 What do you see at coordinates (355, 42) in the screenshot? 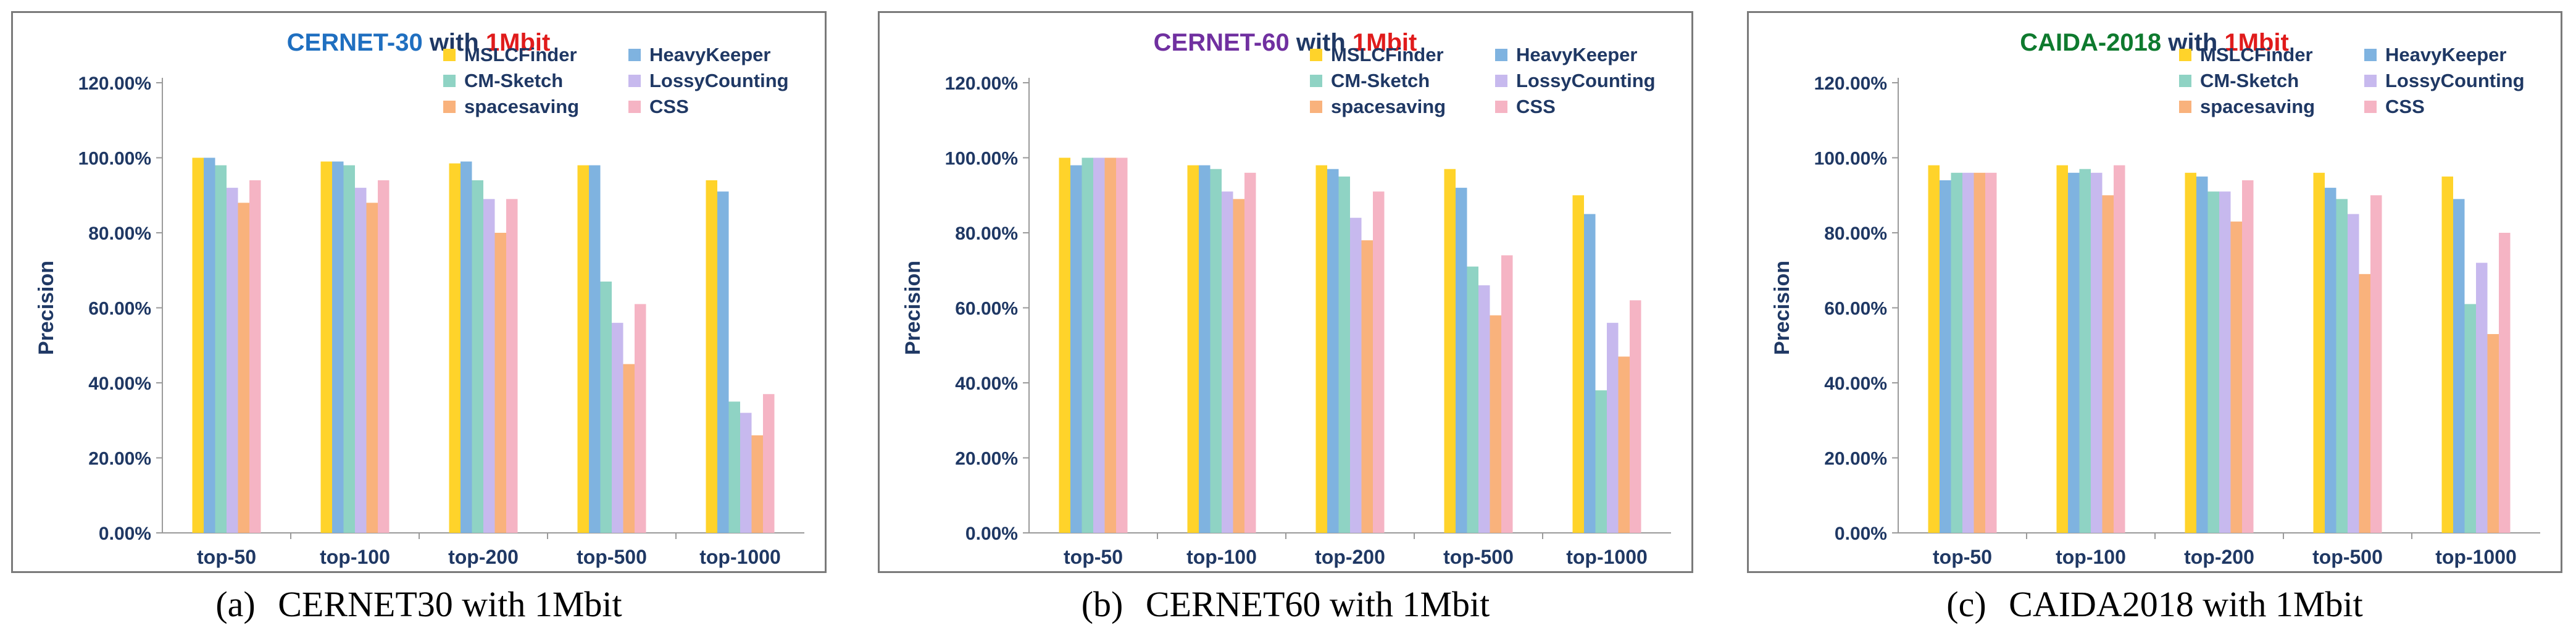
I see `chart-title-dataset: CERNET-30` at bounding box center [355, 42].